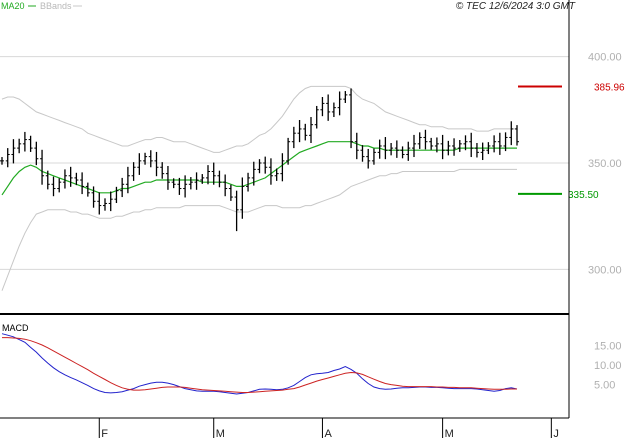 The image size is (627, 440). Describe the element at coordinates (556, 434) in the screenshot. I see `month-tick-label: J` at that location.